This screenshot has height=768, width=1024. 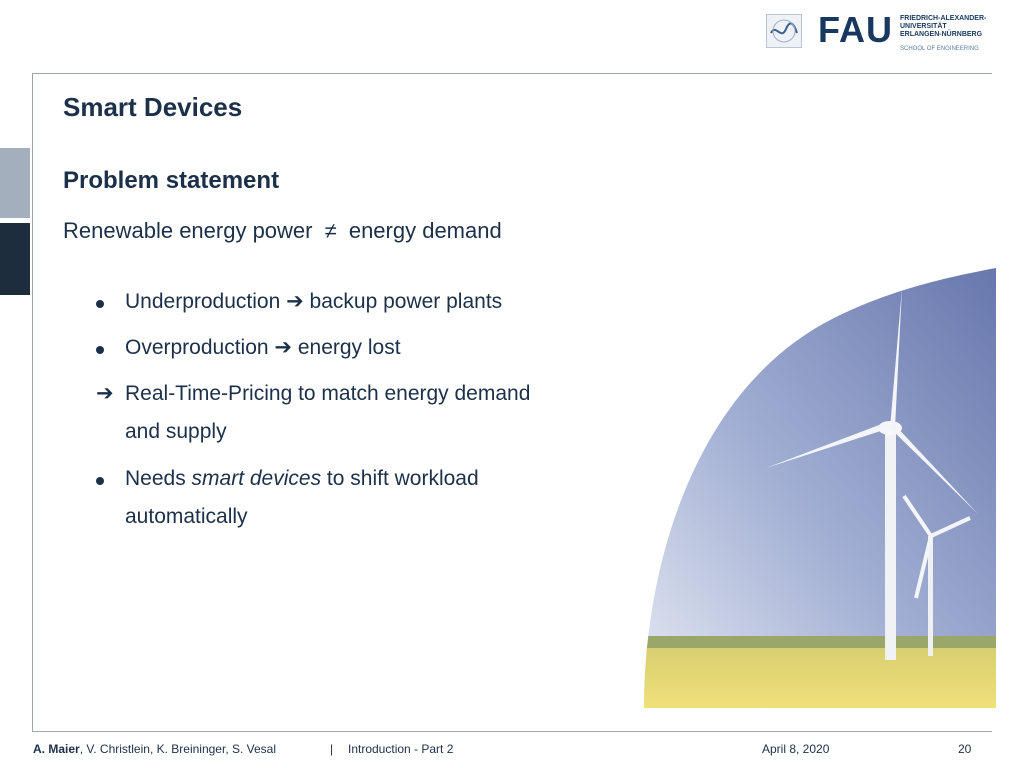 I want to click on bullet-text: Real-Time-Pricing to match energy demand, so click(x=328, y=393).